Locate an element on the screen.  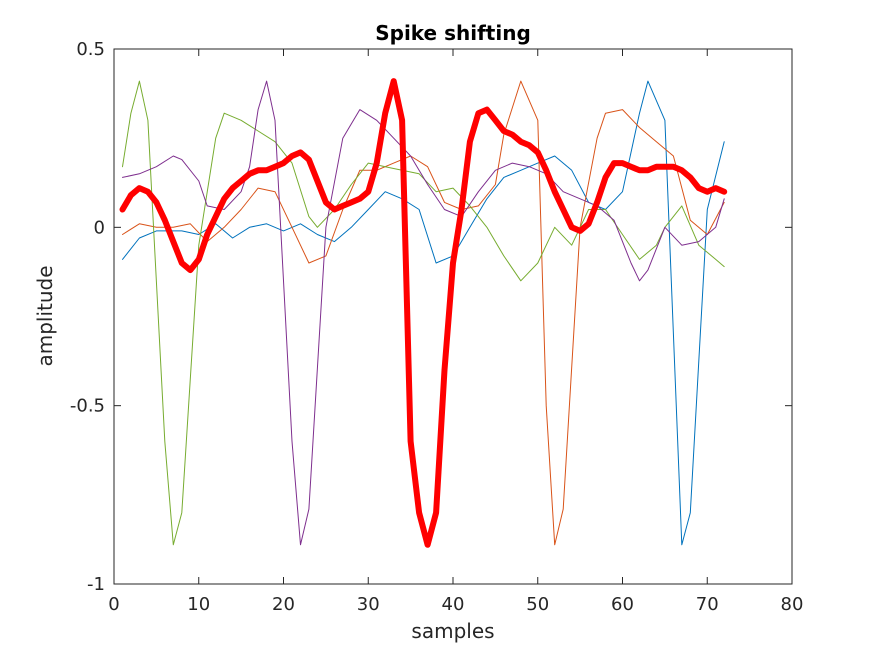
x-axis-label: samples is located at coordinates (452, 631).